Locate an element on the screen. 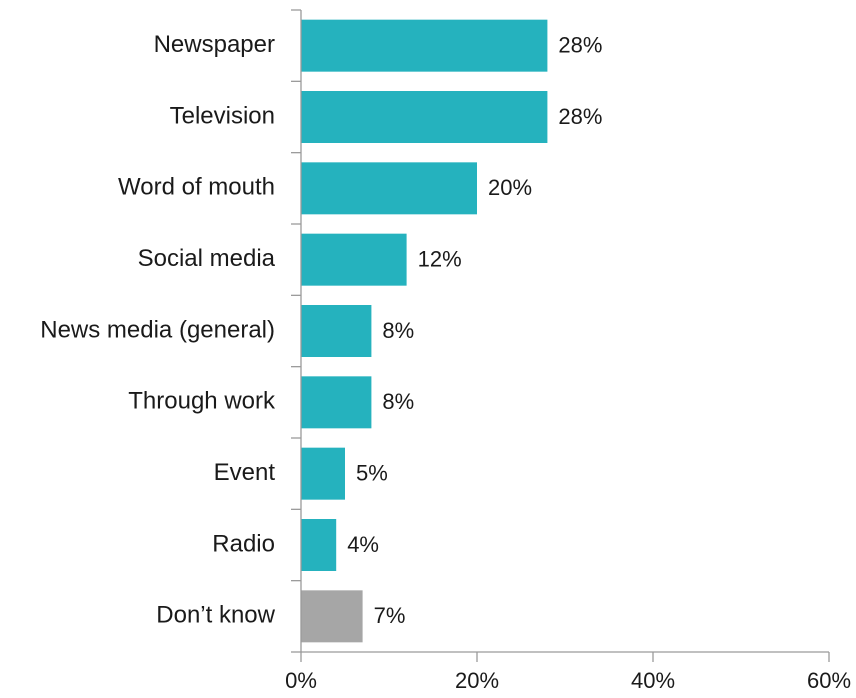 This screenshot has height=698, width=856. x-tick-label: 20% is located at coordinates (477, 680).